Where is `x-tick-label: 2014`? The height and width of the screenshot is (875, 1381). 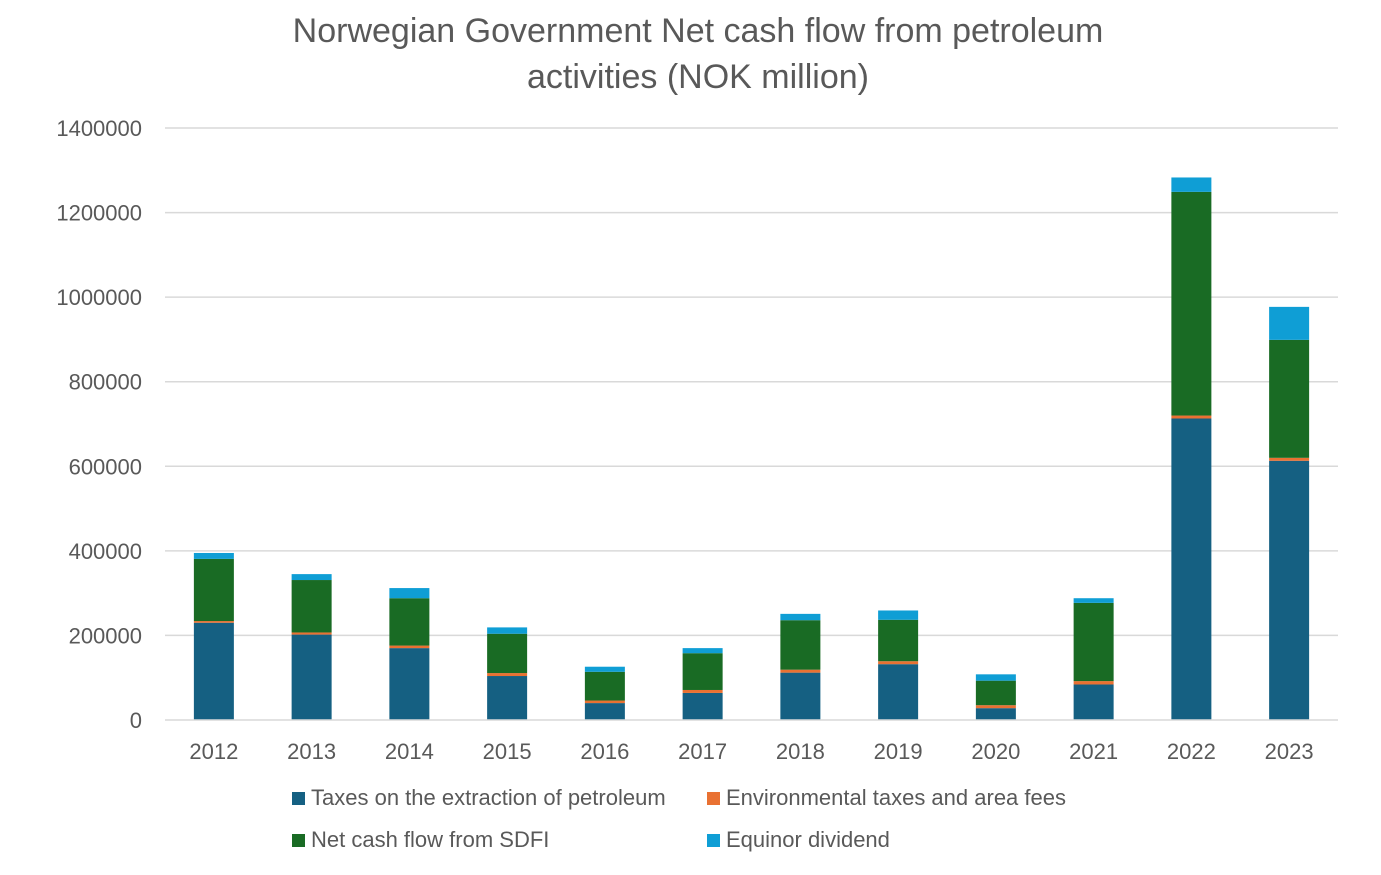 x-tick-label: 2014 is located at coordinates (409, 751).